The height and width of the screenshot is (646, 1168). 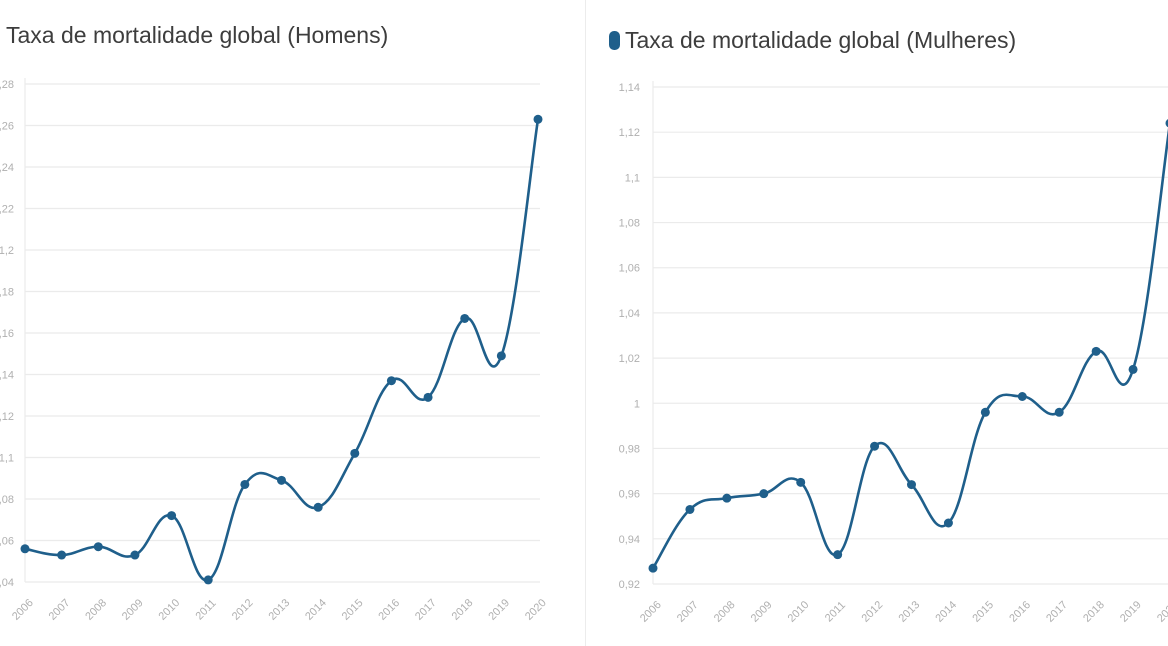 I want to click on y-tick-label: 0,96, so click(x=629, y=495).